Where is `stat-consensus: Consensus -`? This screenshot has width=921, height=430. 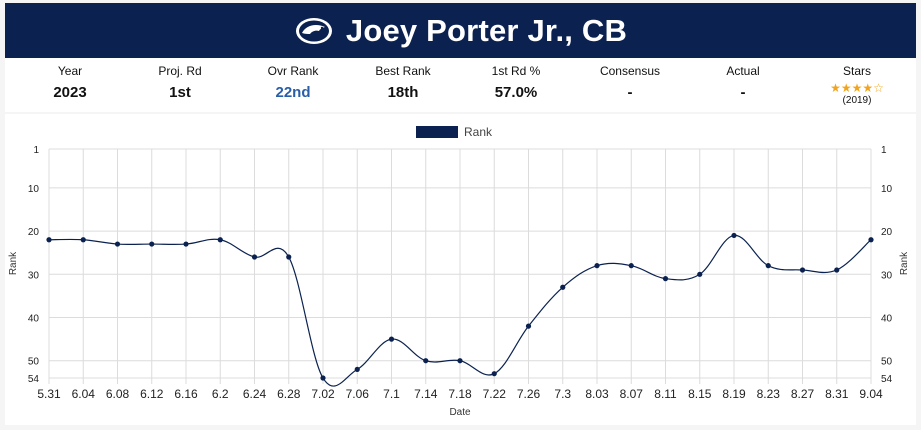
stat-consensus: Consensus - is located at coordinates (630, 85).